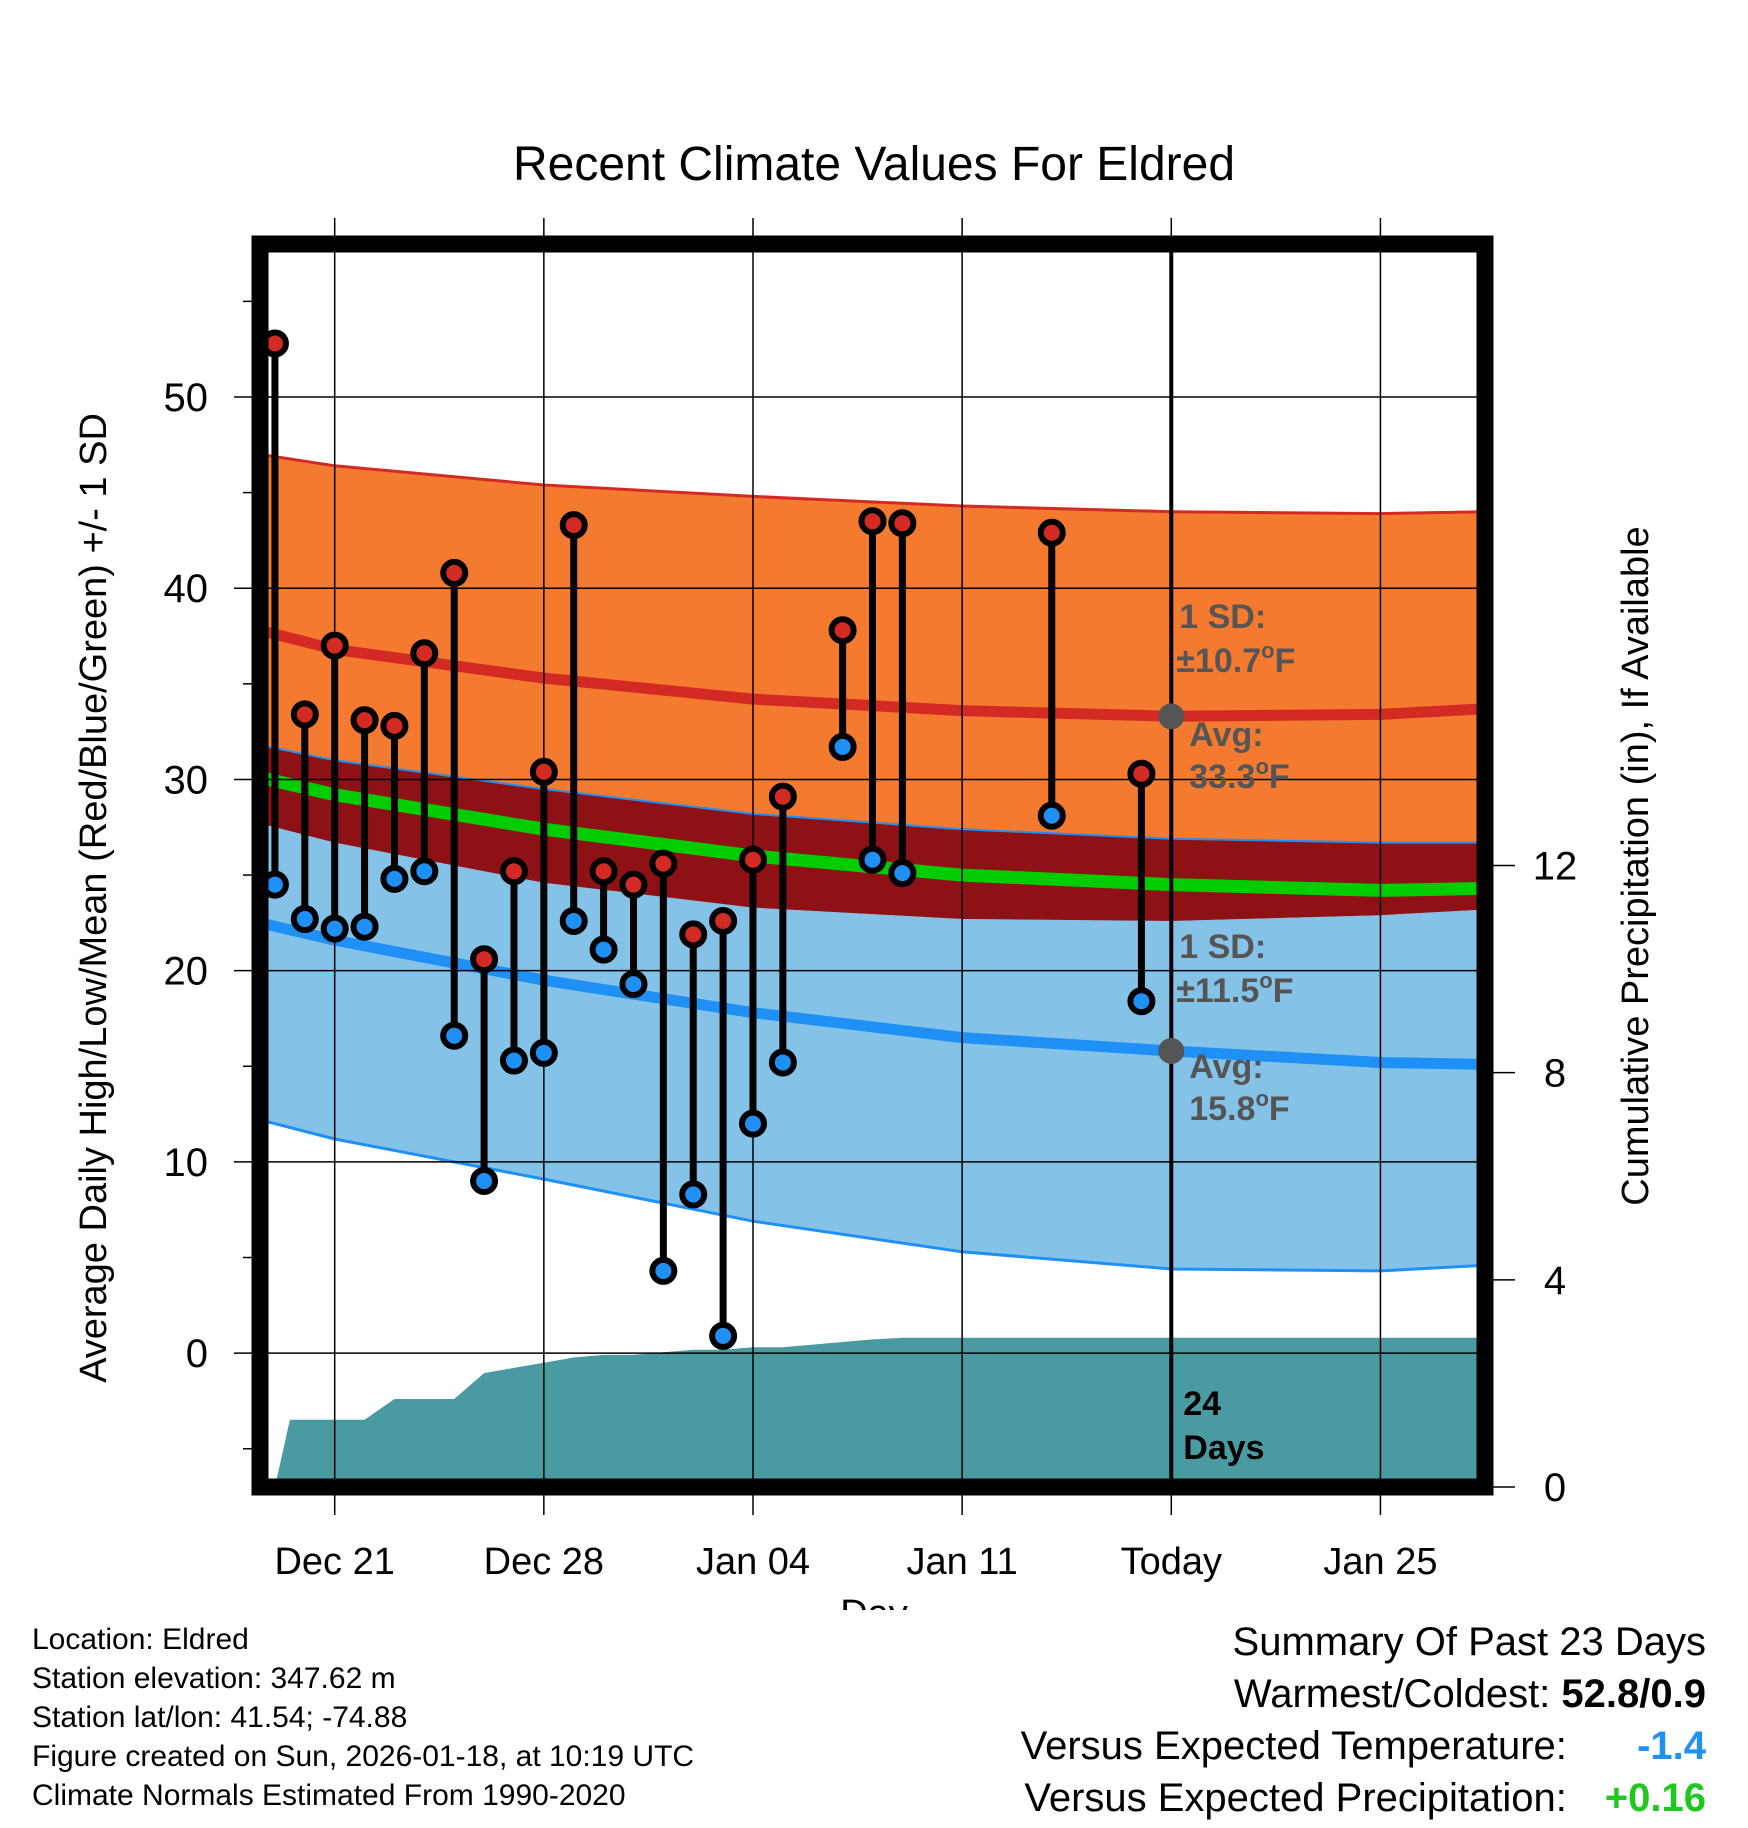 Image resolution: width=1748 pixels, height=1828 pixels. What do you see at coordinates (872, 1412) in the screenshot?
I see `cumulative-precip-area` at bounding box center [872, 1412].